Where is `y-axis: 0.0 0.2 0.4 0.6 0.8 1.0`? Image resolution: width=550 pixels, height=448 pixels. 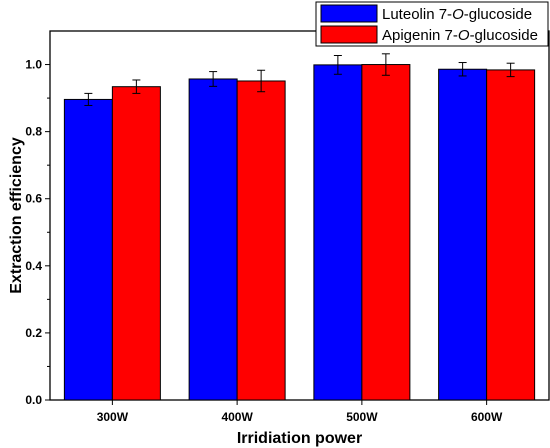 y-axis: 0.0 0.2 0.4 0.6 0.8 1.0 is located at coordinates (37, 232).